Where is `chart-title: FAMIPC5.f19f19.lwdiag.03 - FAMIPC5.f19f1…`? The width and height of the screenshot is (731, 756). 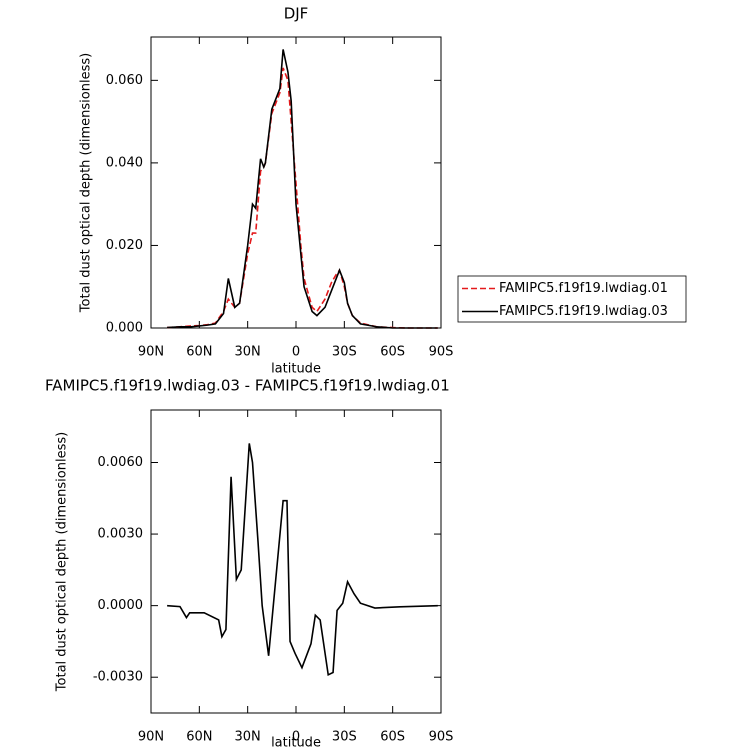
chart-title: FAMIPC5.f19f19.lwdiag.03 - FAMIPC5.f19f1… is located at coordinates (247, 386).